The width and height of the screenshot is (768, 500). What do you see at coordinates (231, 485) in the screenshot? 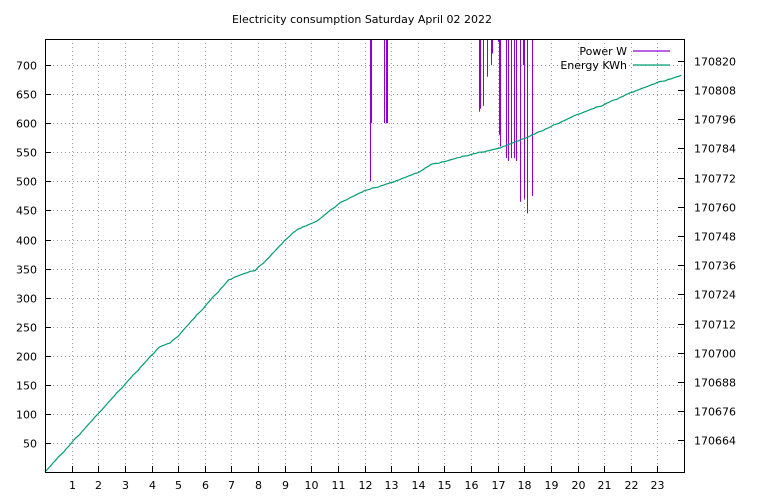
I see `x-tick-label: 7` at bounding box center [231, 485].